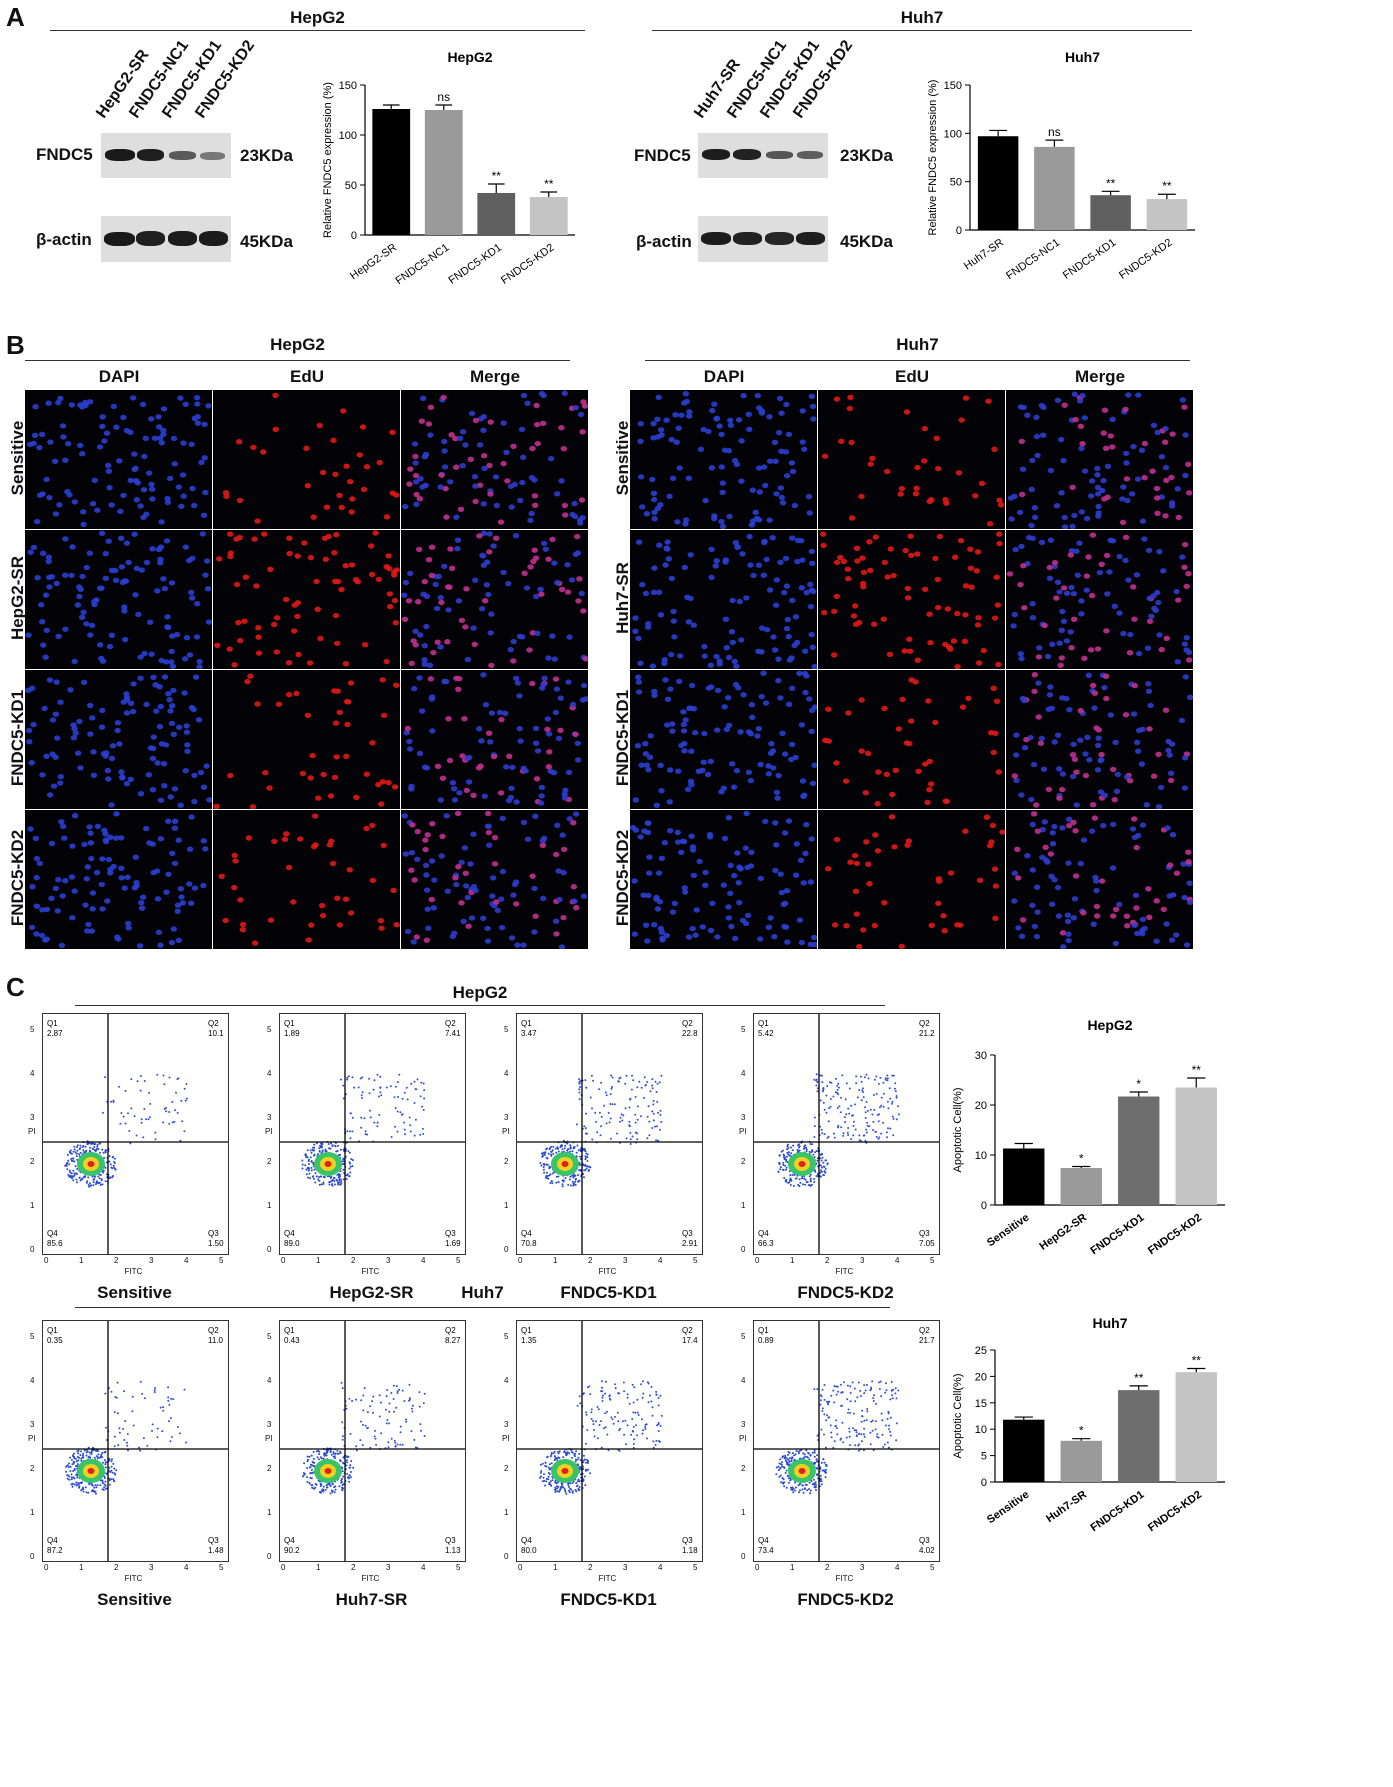 The image size is (1393, 1787). Describe the element at coordinates (55, 1243) in the screenshot. I see `quadrant-value: 85.6` at that location.